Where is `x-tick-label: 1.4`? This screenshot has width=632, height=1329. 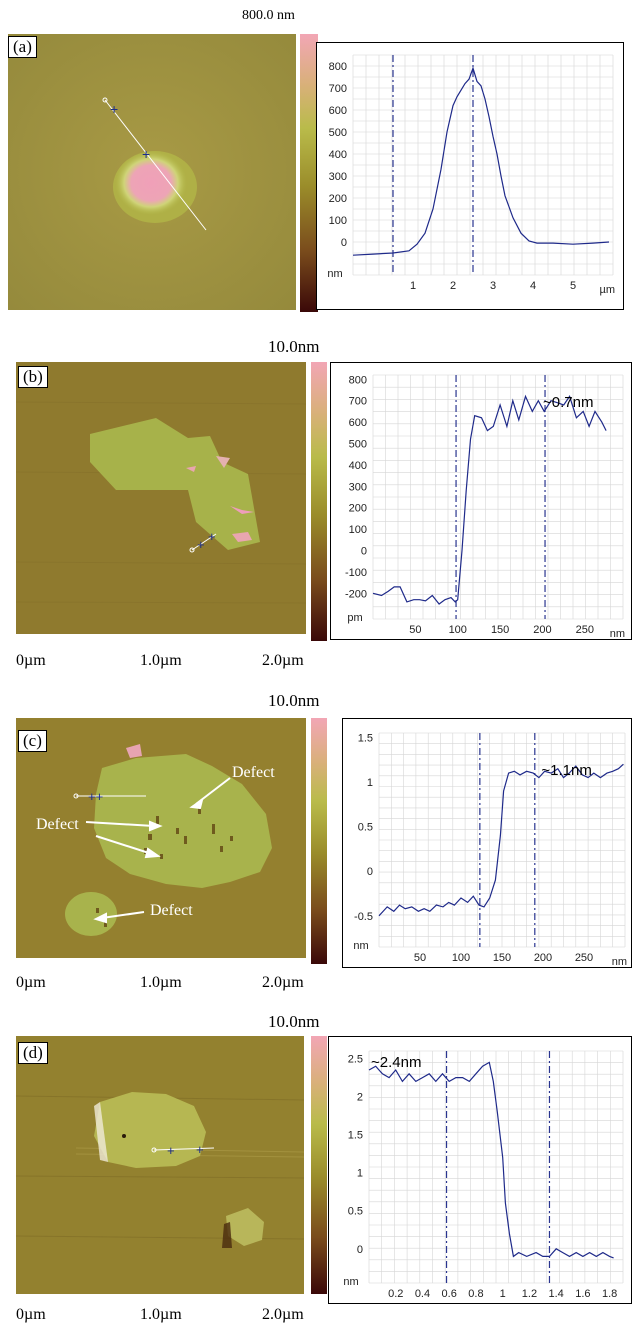
x-tick-label: 1.4 is located at coordinates (556, 1294).